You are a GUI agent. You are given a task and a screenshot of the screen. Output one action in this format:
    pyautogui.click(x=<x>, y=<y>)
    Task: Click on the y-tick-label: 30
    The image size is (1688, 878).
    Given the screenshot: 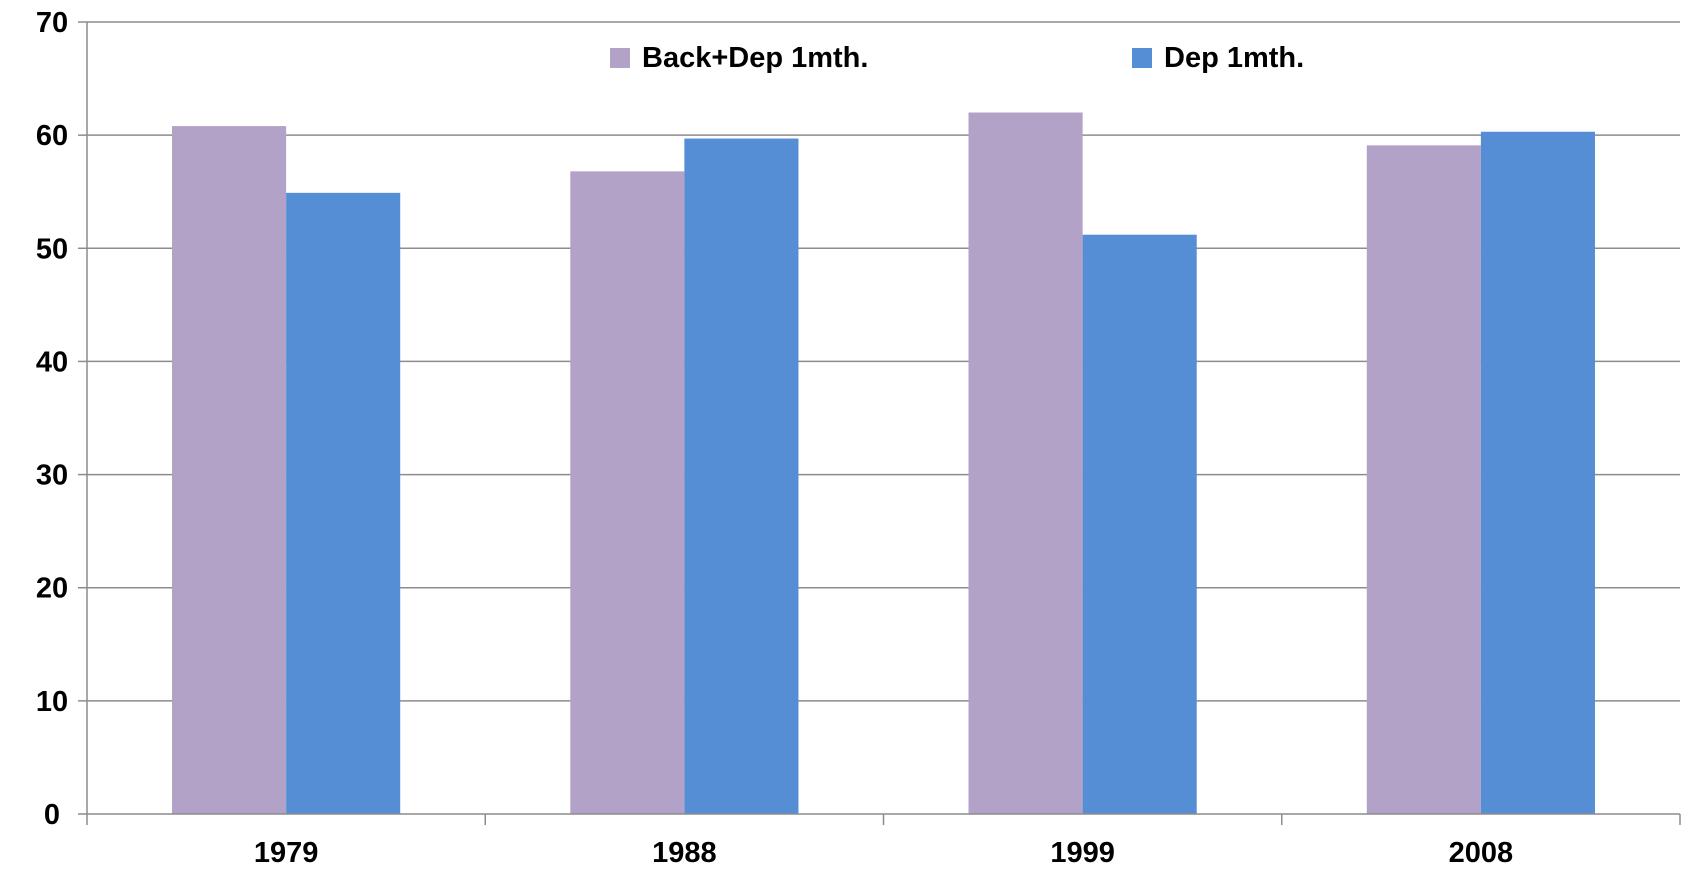 What is the action you would take?
    pyautogui.click(x=52, y=476)
    